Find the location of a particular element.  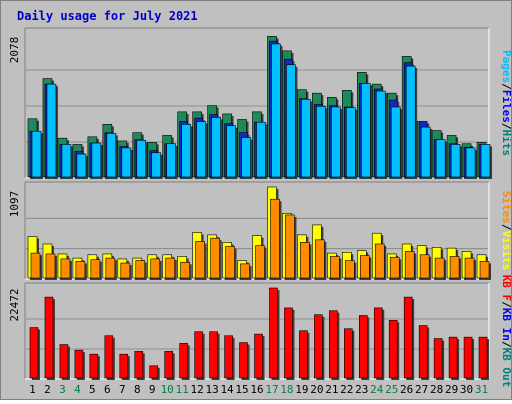

x-tick-label: 8 is located at coordinates (137, 389).